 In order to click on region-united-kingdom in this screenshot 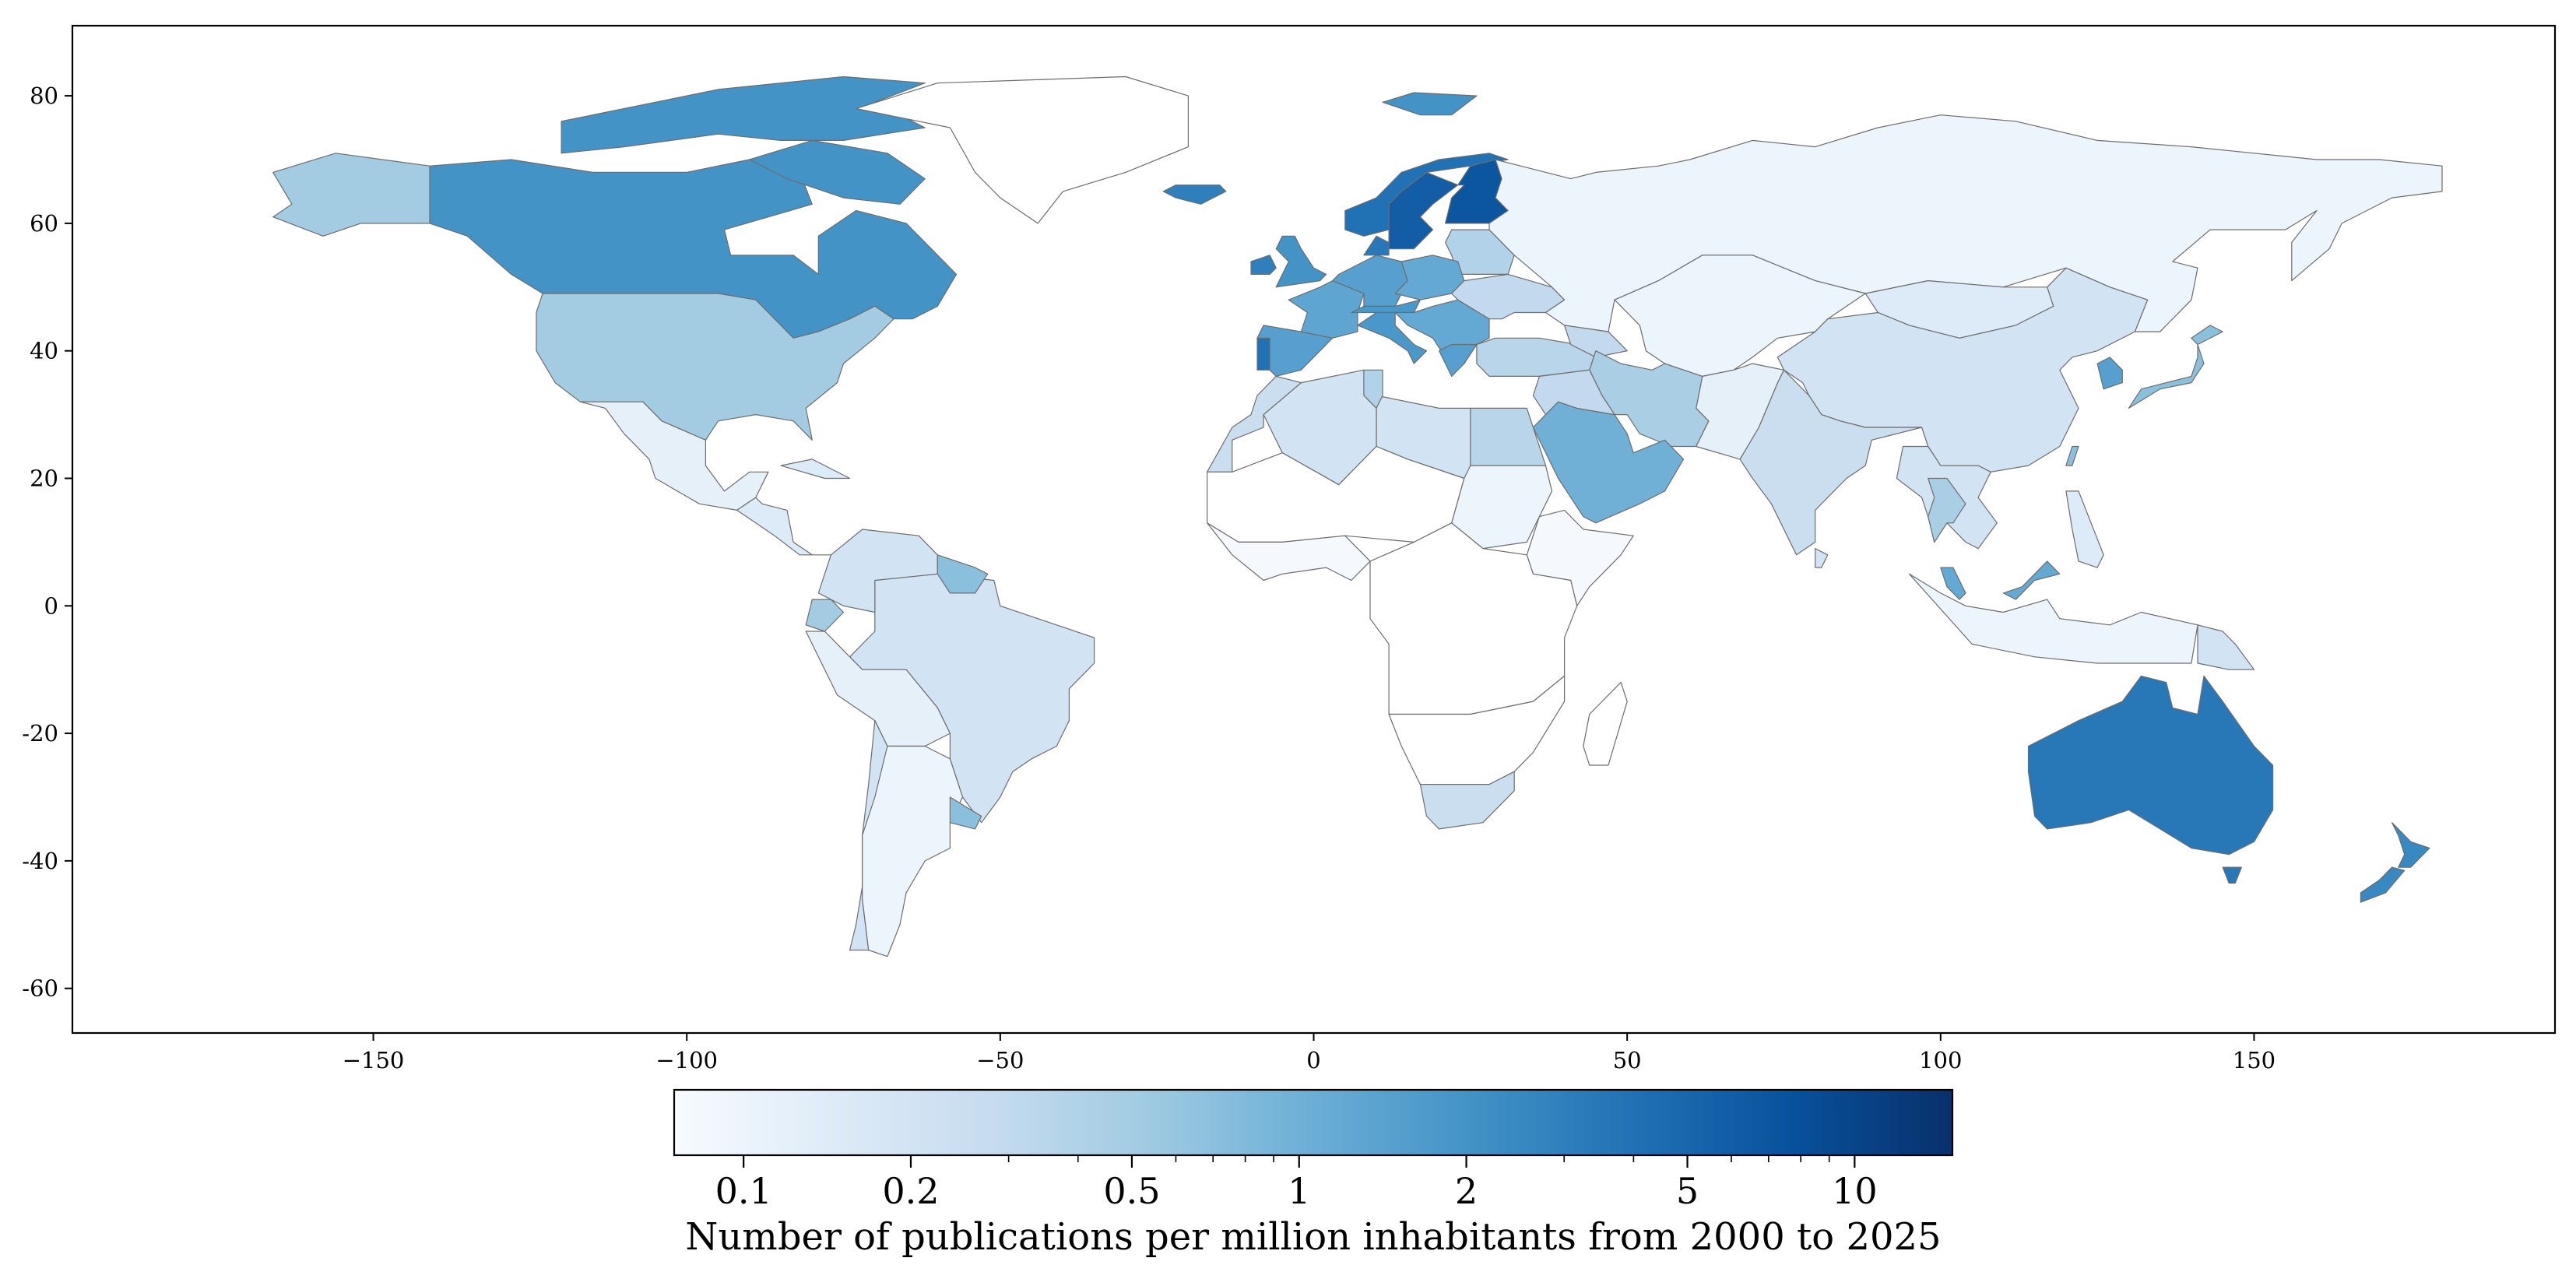, I will do `click(1301, 261)`.